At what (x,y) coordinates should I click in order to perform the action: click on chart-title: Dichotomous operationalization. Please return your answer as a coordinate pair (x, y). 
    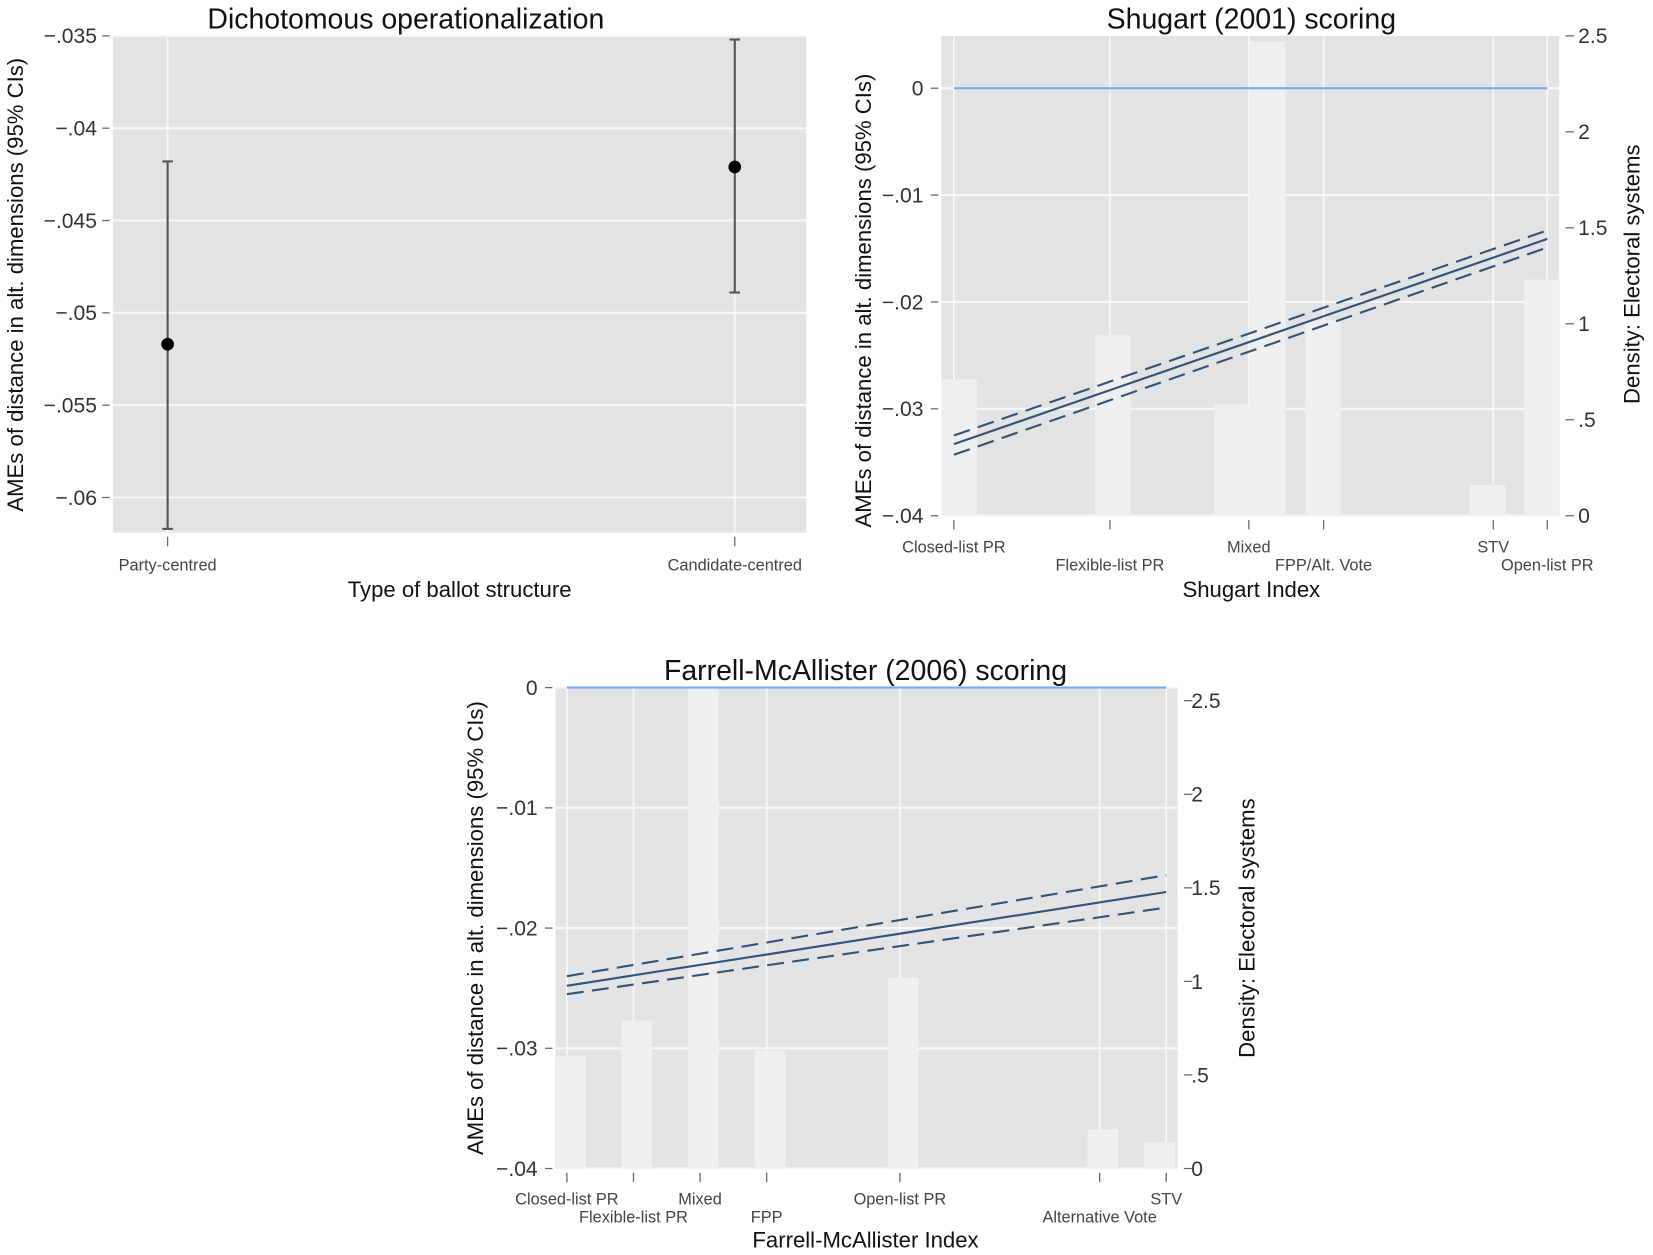
    Looking at the image, I should click on (405, 19).